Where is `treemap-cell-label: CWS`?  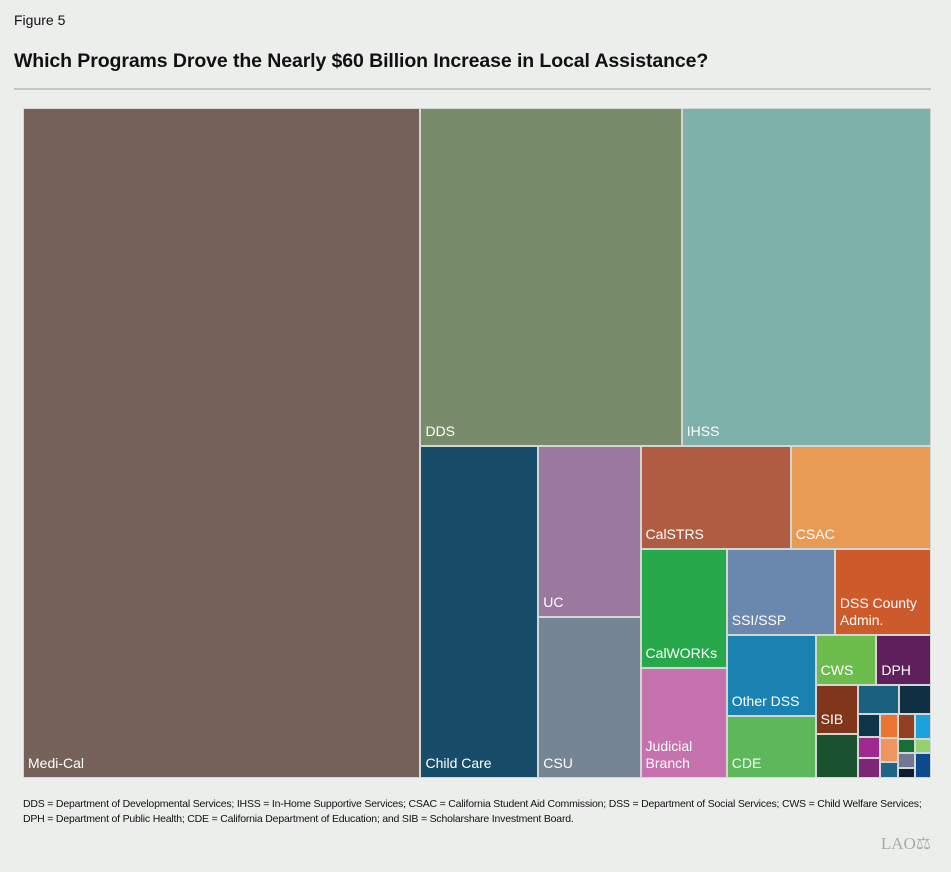
treemap-cell-label: CWS is located at coordinates (837, 670).